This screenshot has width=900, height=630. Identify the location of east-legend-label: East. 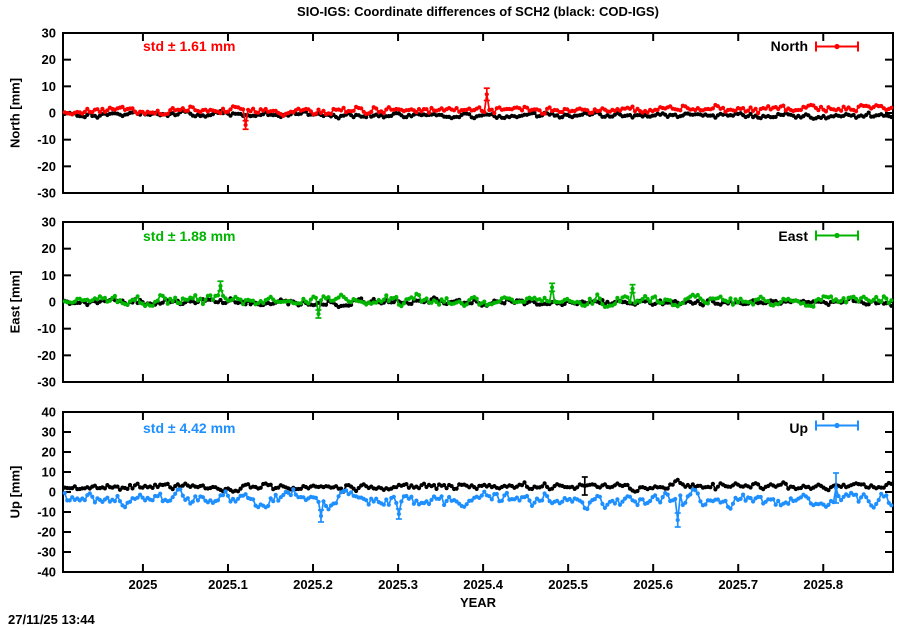
(793, 236).